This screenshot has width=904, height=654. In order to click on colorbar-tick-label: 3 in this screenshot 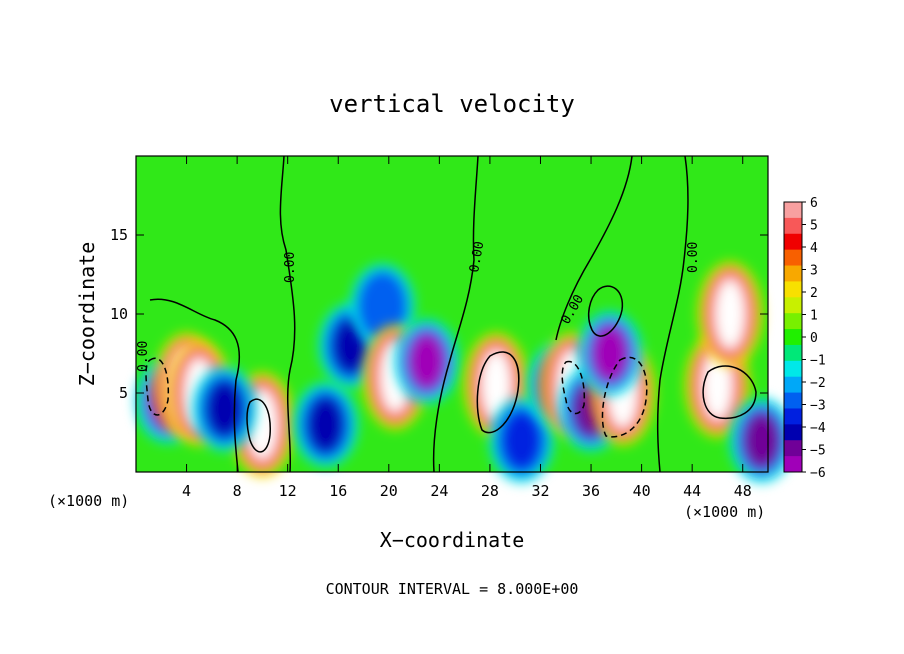, I will do `click(814, 271)`.